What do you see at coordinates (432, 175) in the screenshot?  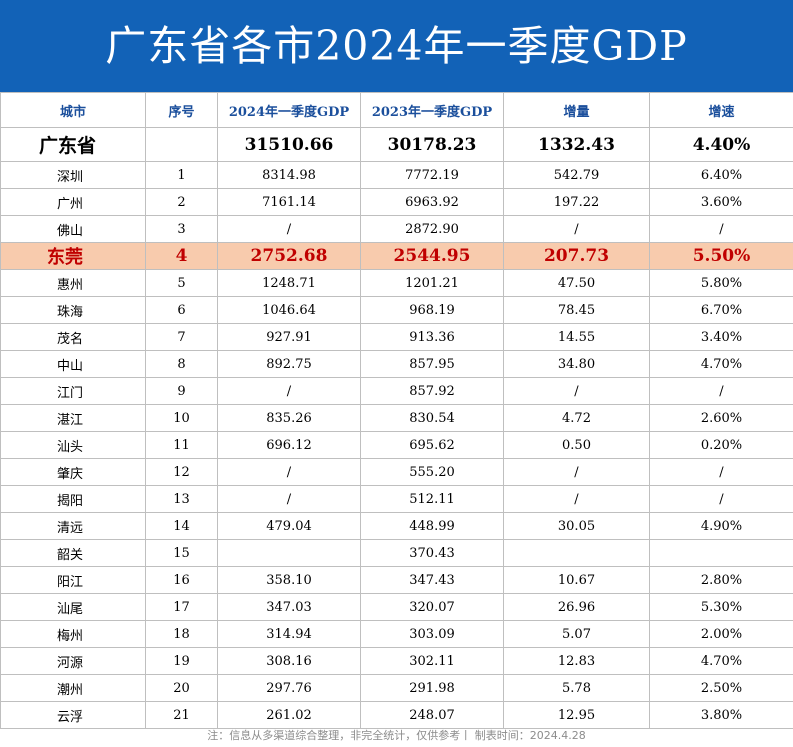 I see `gdp-2023-cell: 7772.19` at bounding box center [432, 175].